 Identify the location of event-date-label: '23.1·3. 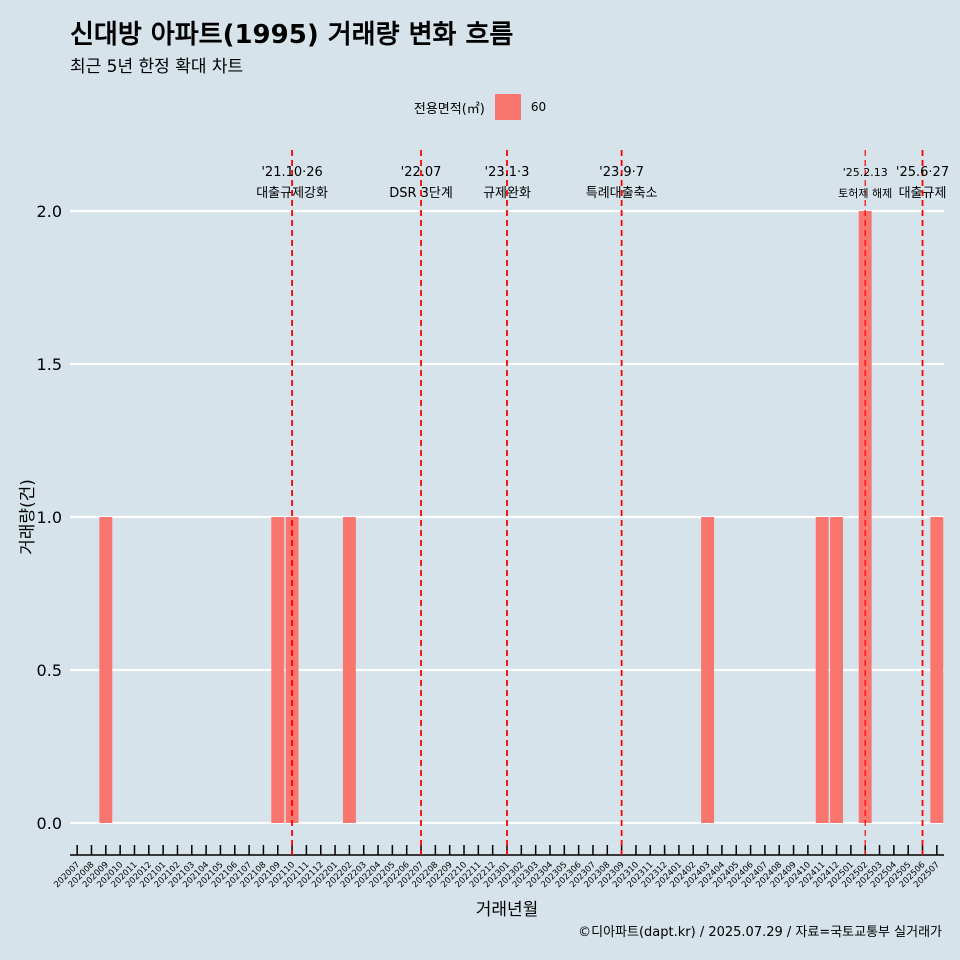
(507, 172).